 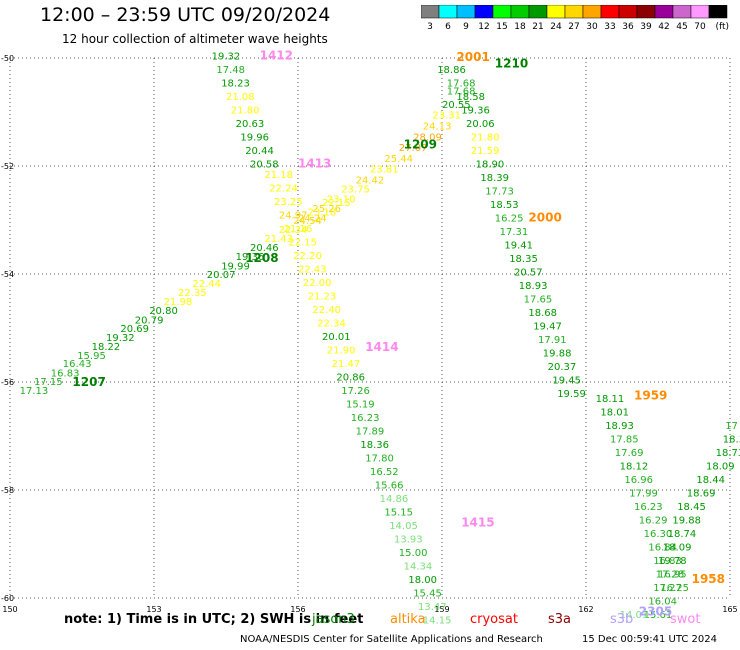 I want to click on swh-value: 16.04, so click(x=662, y=602).